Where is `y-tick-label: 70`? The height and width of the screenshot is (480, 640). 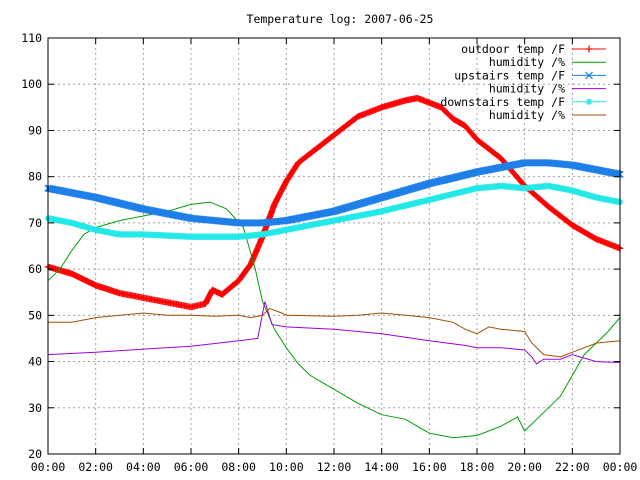
y-tick-label: 70 is located at coordinates (35, 223).